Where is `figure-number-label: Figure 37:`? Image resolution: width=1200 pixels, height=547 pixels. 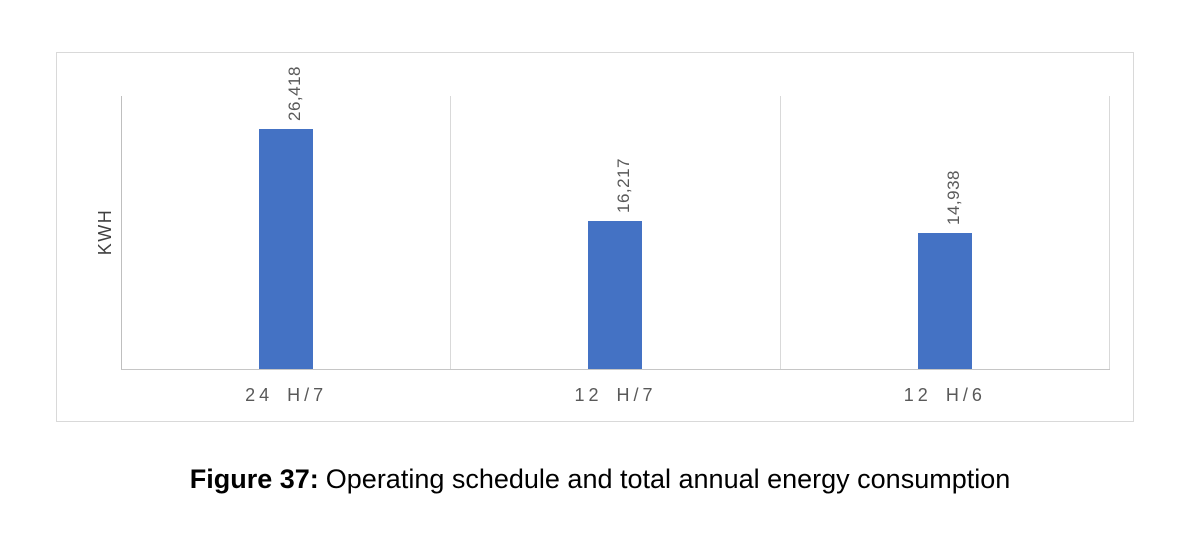
figure-number-label: Figure 37: is located at coordinates (254, 479).